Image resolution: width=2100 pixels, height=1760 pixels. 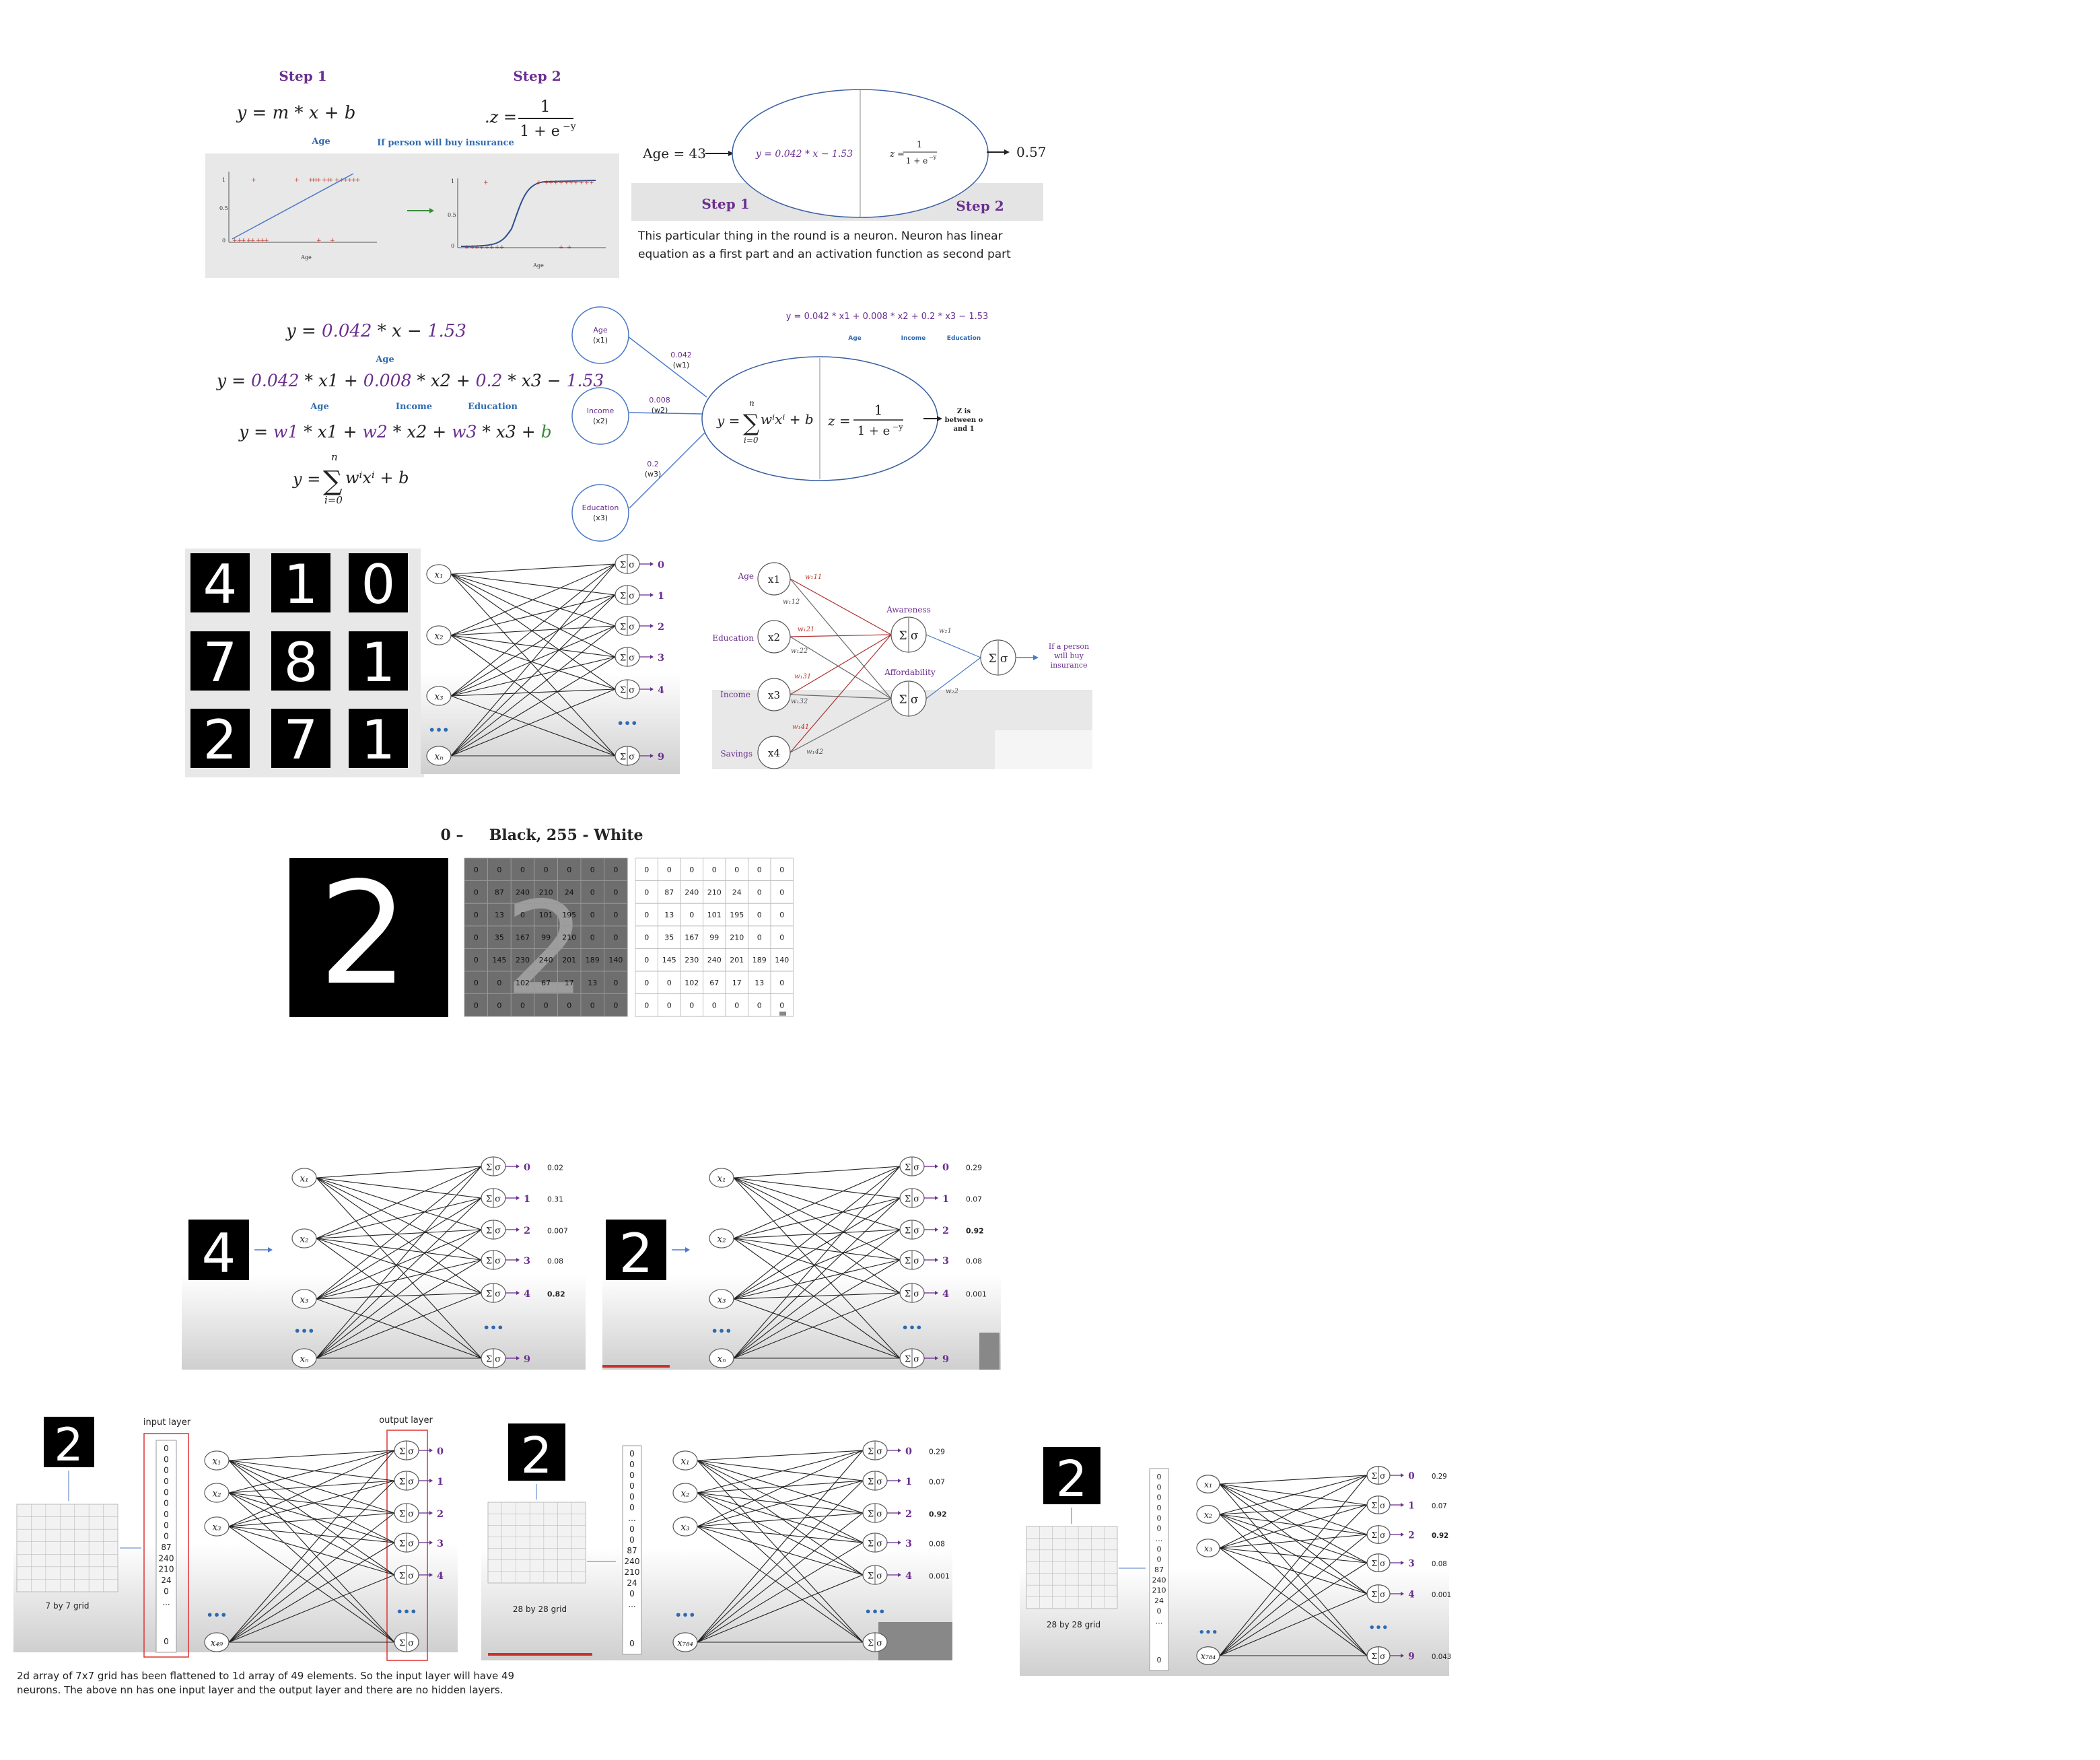 What do you see at coordinates (653, 475) in the screenshot?
I see `weight-w3-label: (w3)` at bounding box center [653, 475].